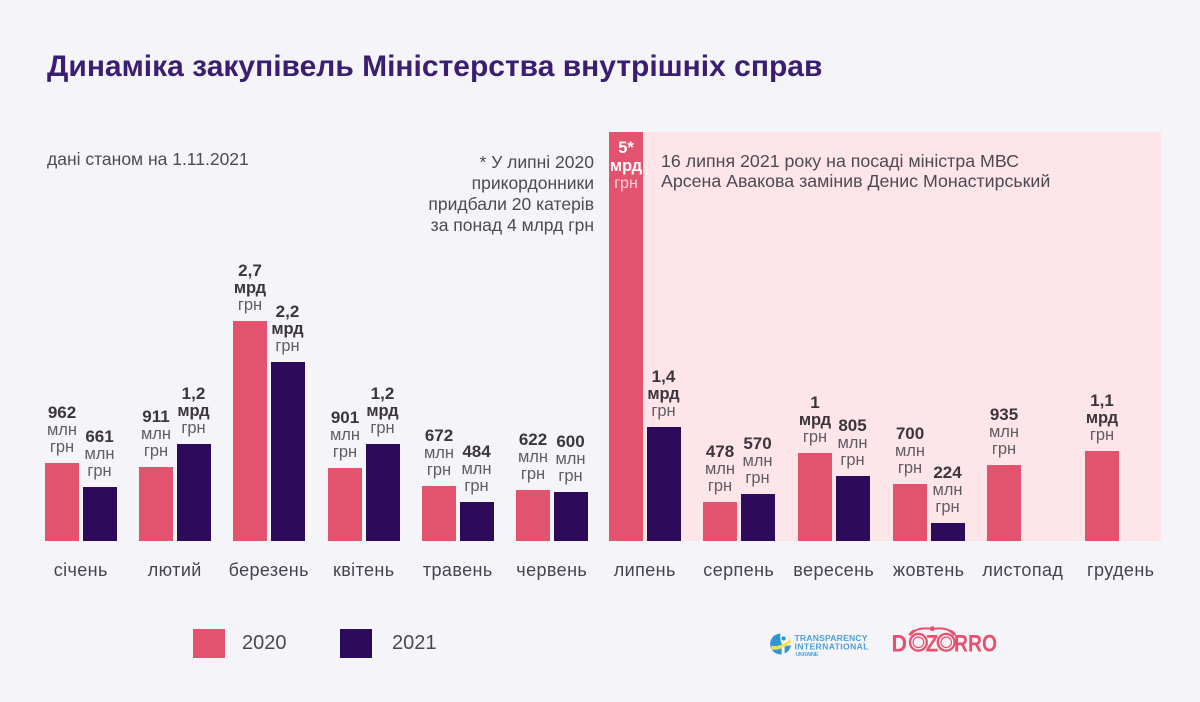  What do you see at coordinates (975, 644) in the screenshot?
I see `svg-text: RRO` at bounding box center [975, 644].